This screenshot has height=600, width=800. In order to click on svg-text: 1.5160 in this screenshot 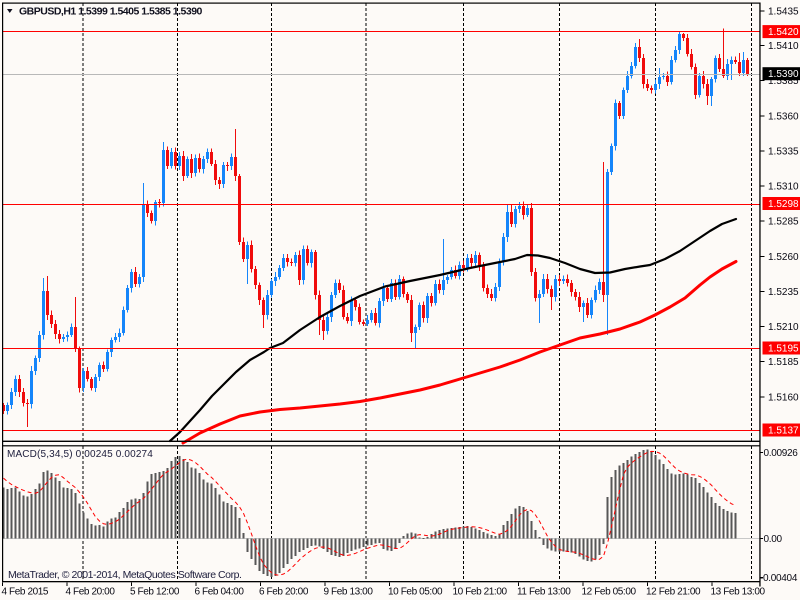, I will do `click(783, 397)`.